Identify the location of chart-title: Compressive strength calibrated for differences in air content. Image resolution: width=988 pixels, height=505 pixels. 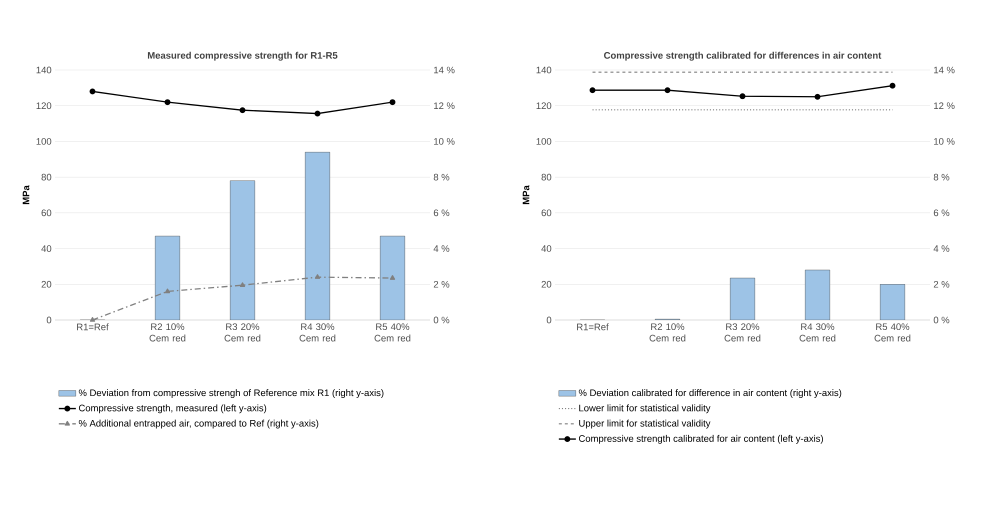
(743, 56).